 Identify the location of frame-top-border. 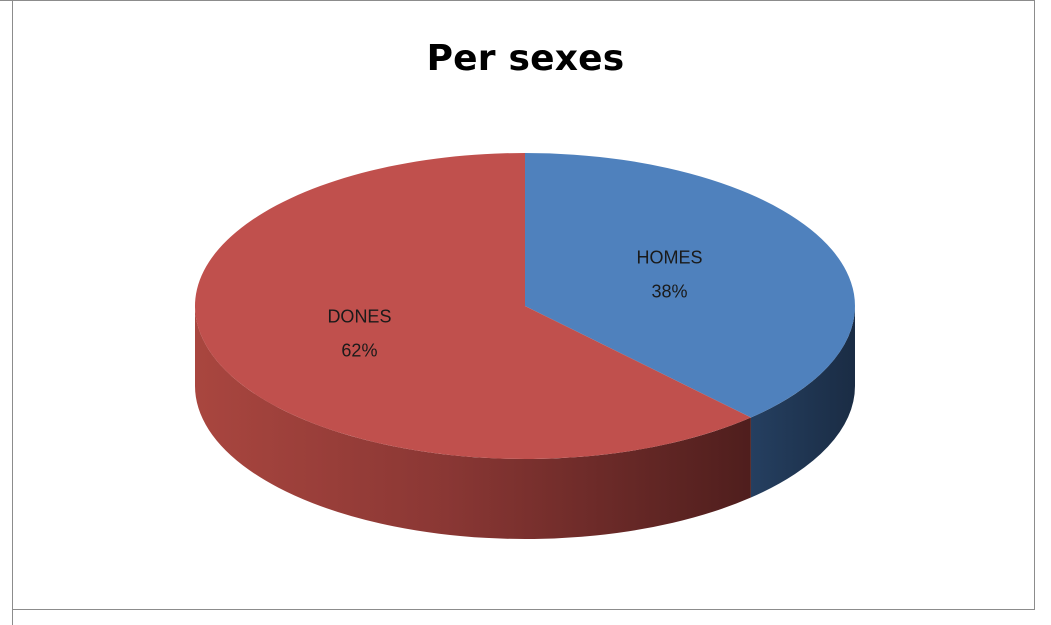
(517, 0).